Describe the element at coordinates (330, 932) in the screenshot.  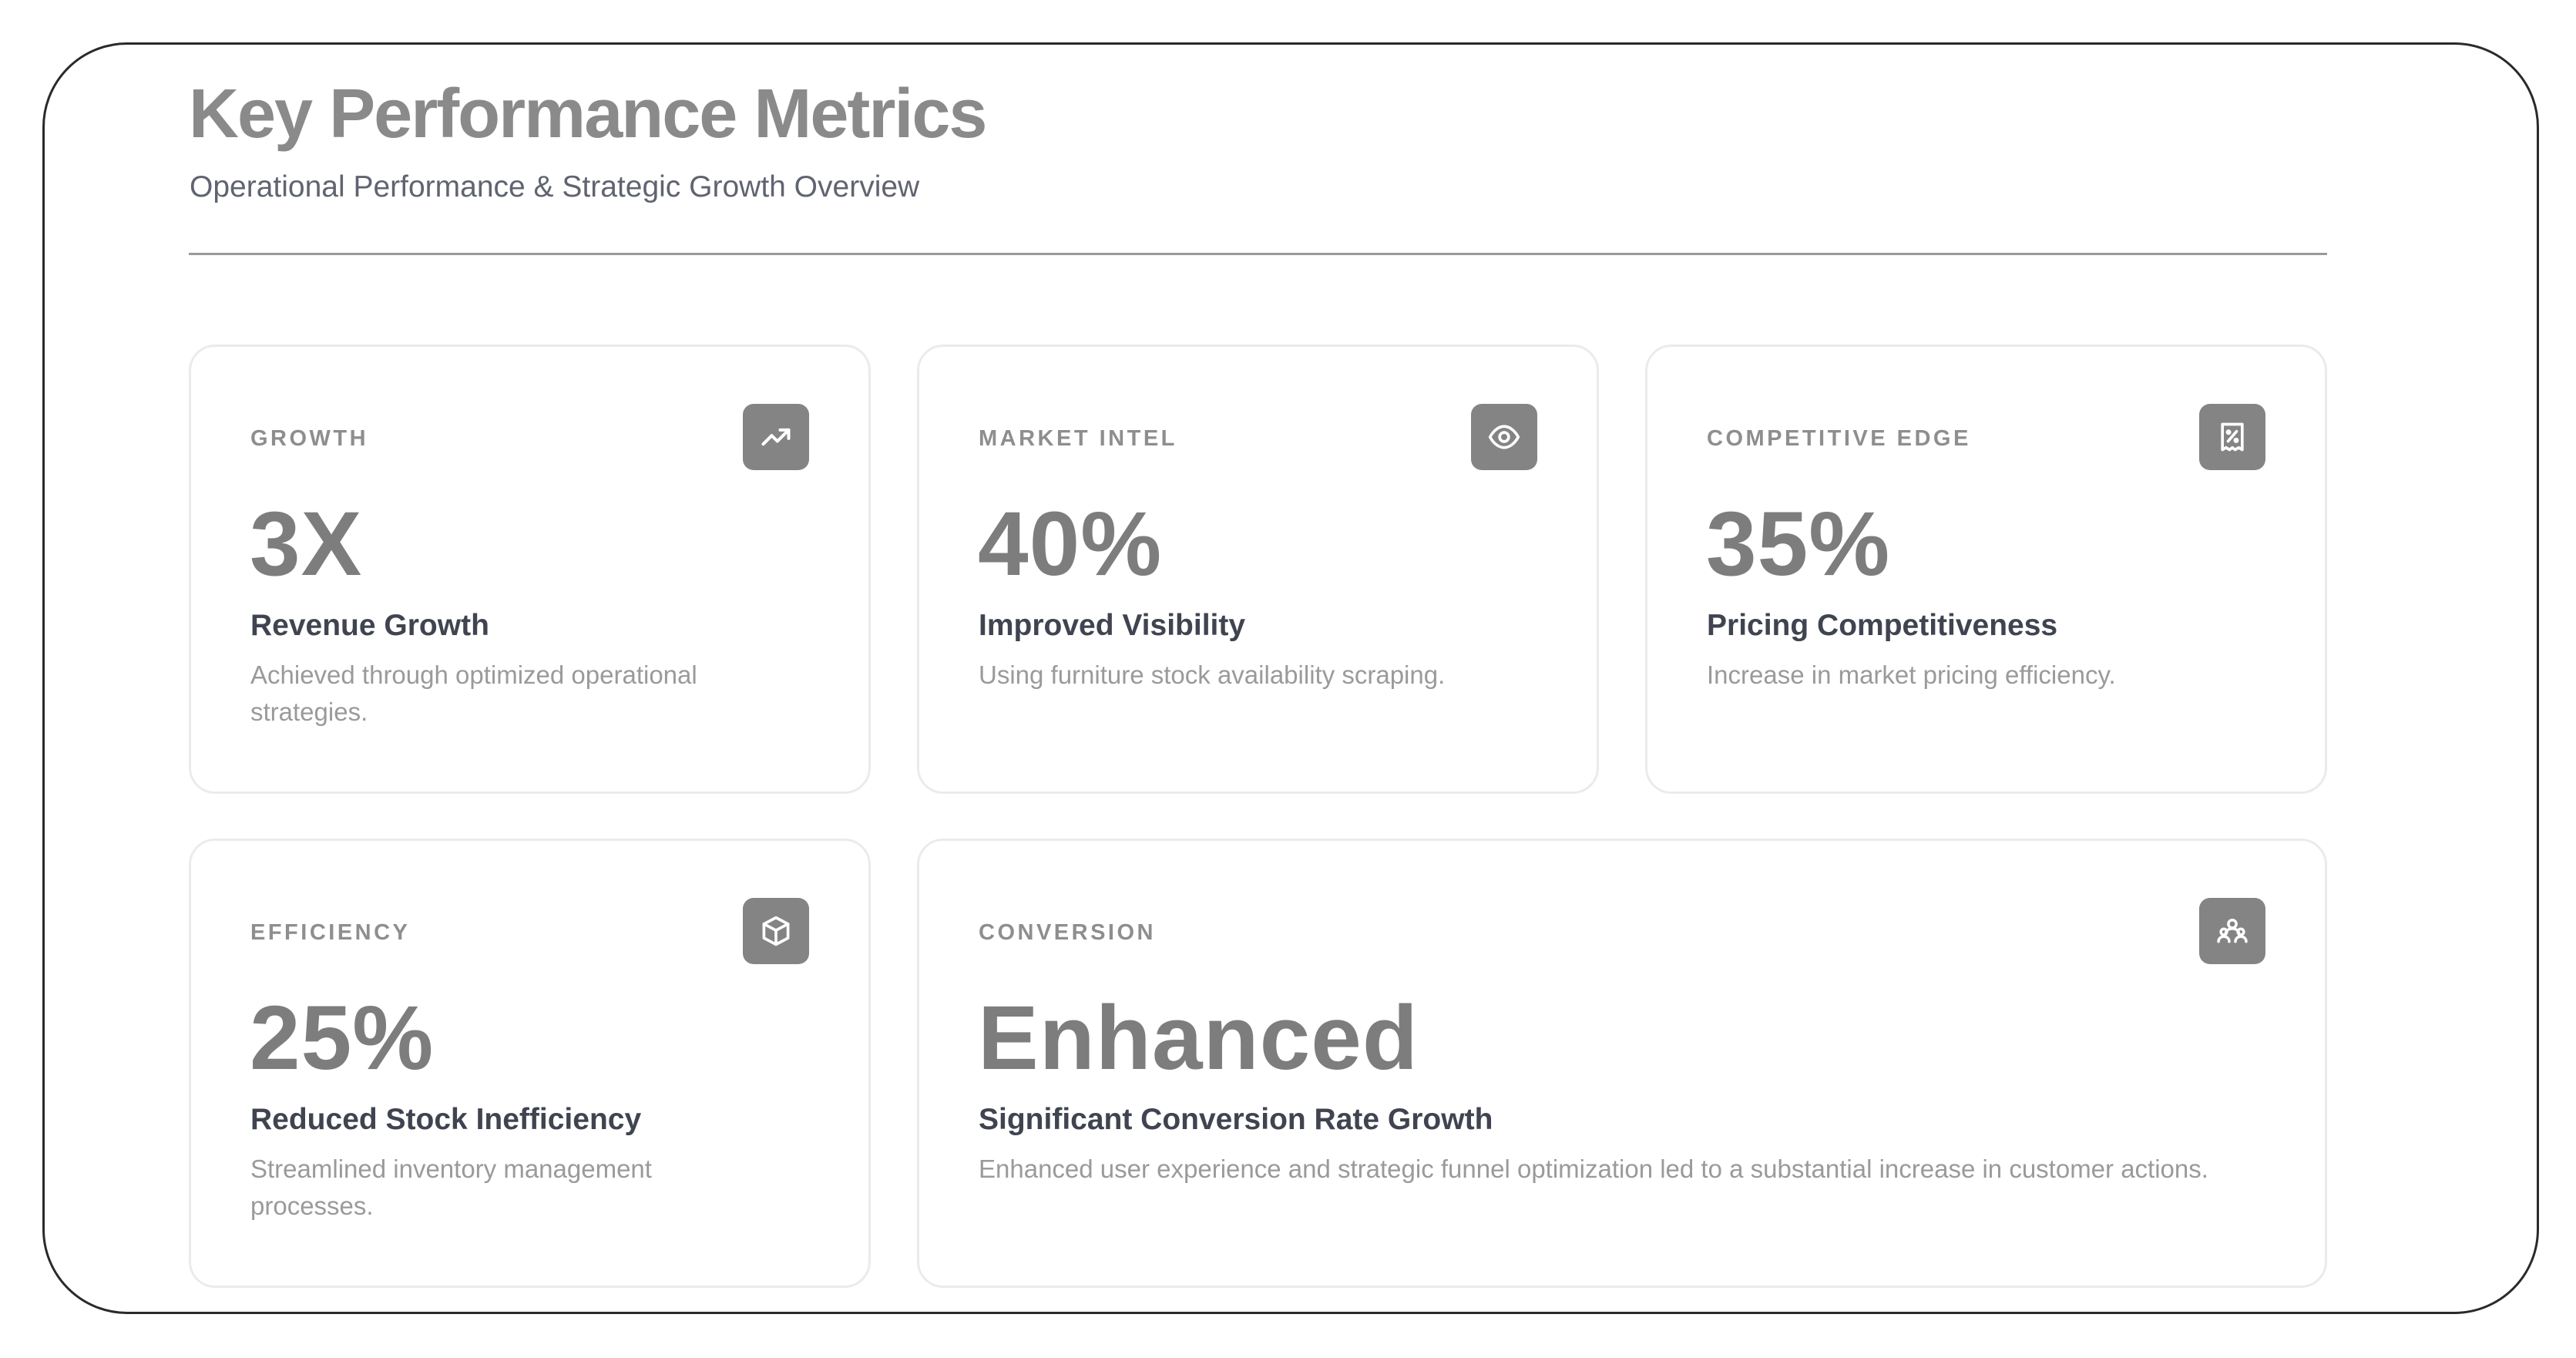
I see `card-eyebrow: EFFICIENCY` at that location.